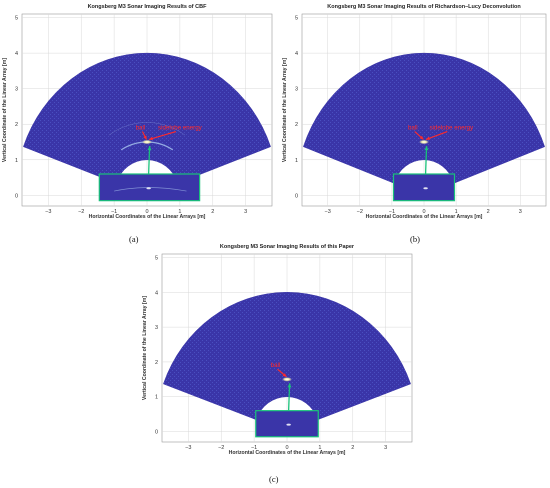  What do you see at coordinates (134, 239) in the screenshot?
I see `caption-a: (a)` at bounding box center [134, 239].